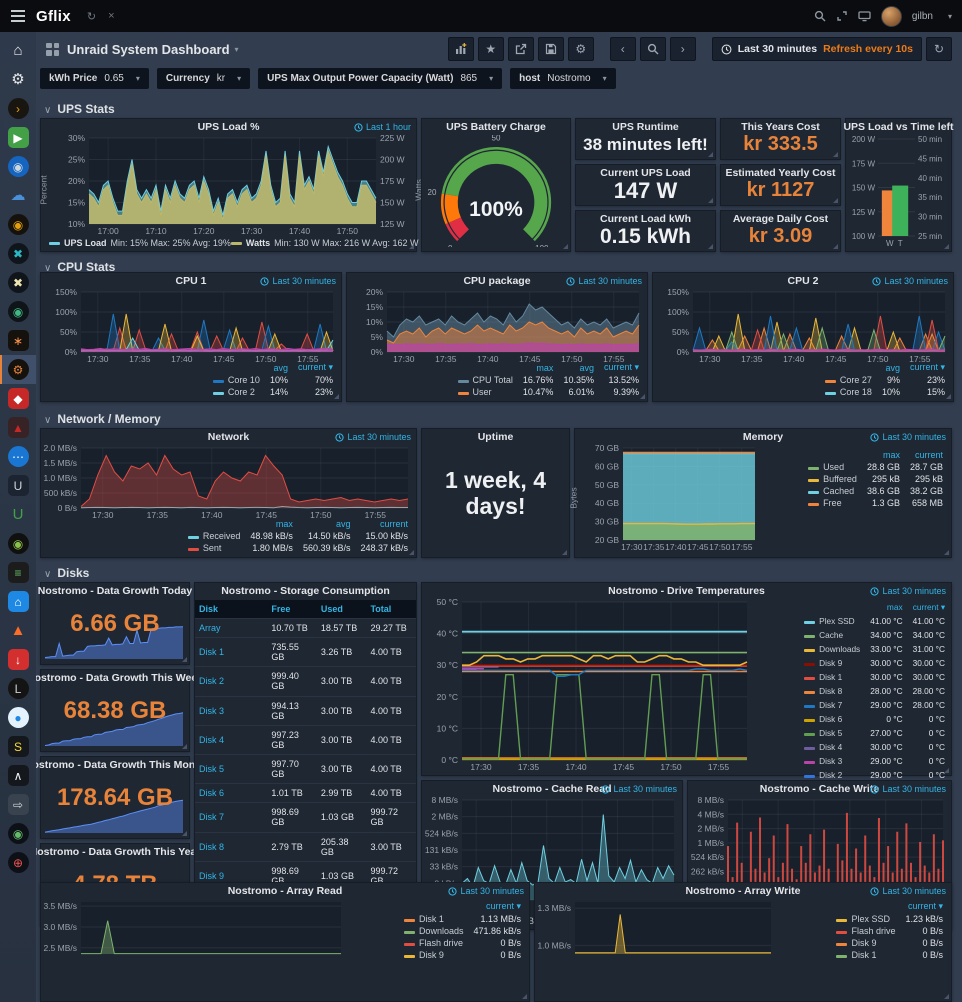 The height and width of the screenshot is (1002, 962). Describe the element at coordinates (495, 437) in the screenshot. I see `panel-header-uptime: Uptime` at that location.